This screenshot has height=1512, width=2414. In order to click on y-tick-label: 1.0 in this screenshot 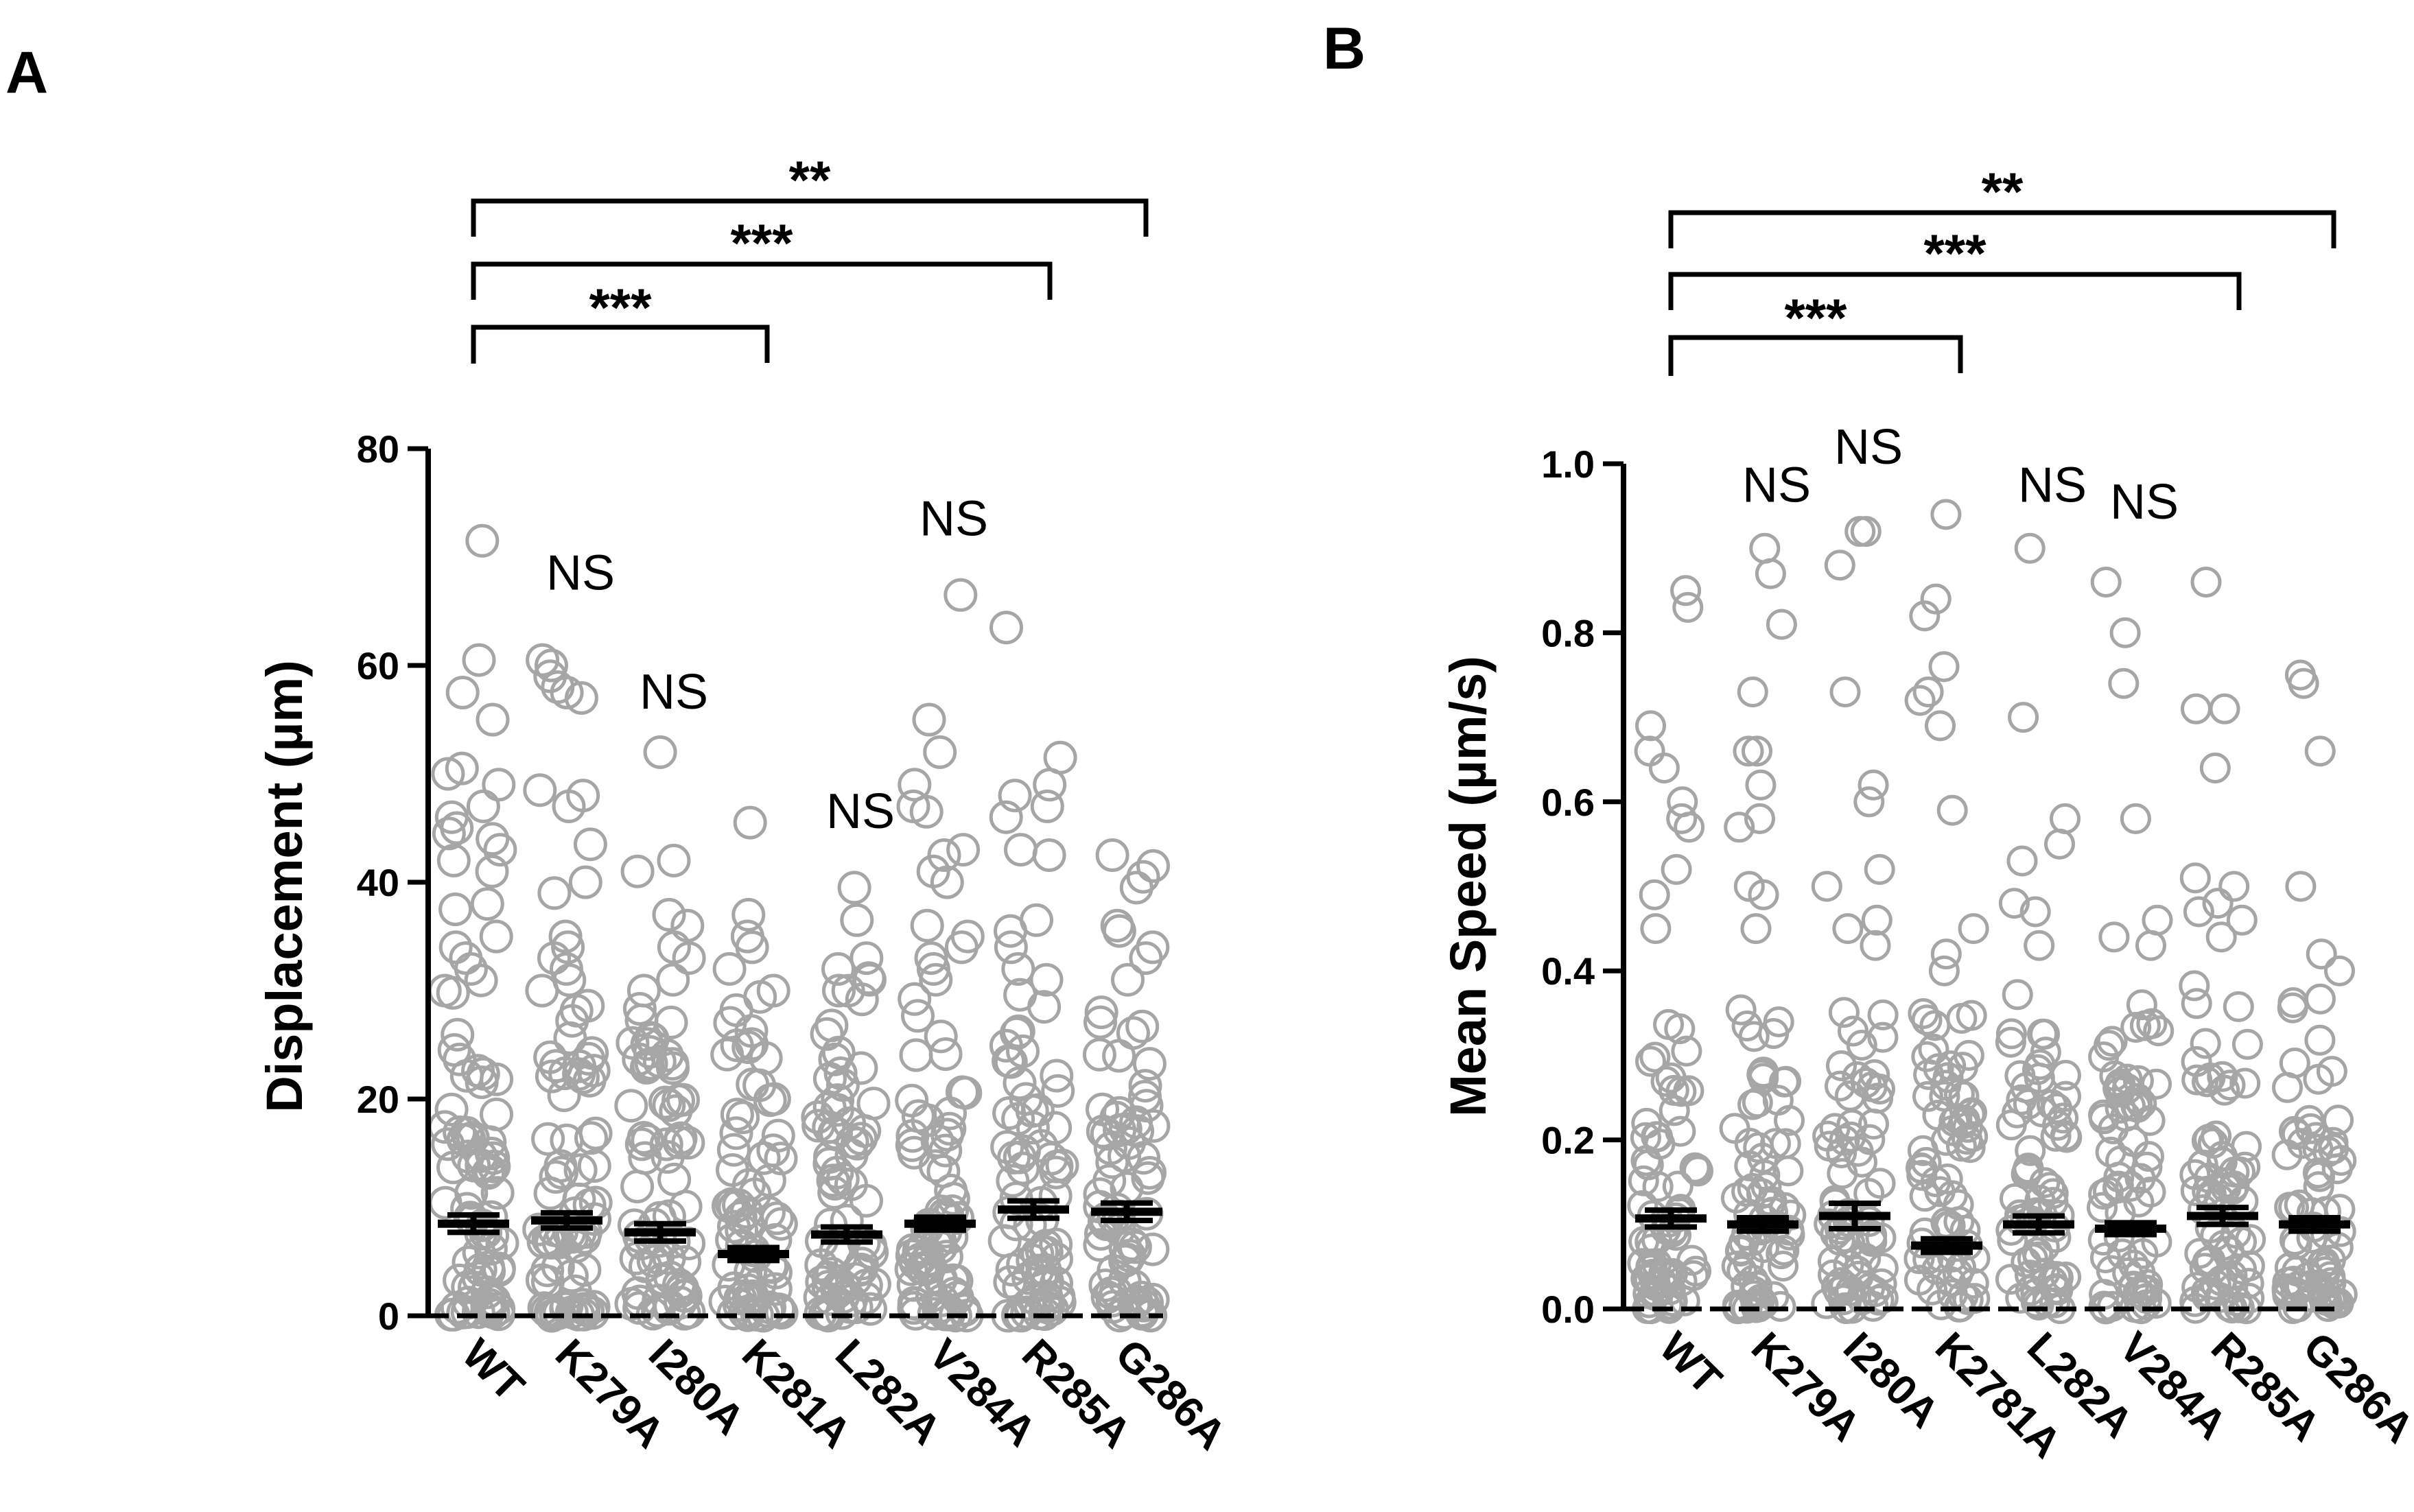, I will do `click(1568, 464)`.